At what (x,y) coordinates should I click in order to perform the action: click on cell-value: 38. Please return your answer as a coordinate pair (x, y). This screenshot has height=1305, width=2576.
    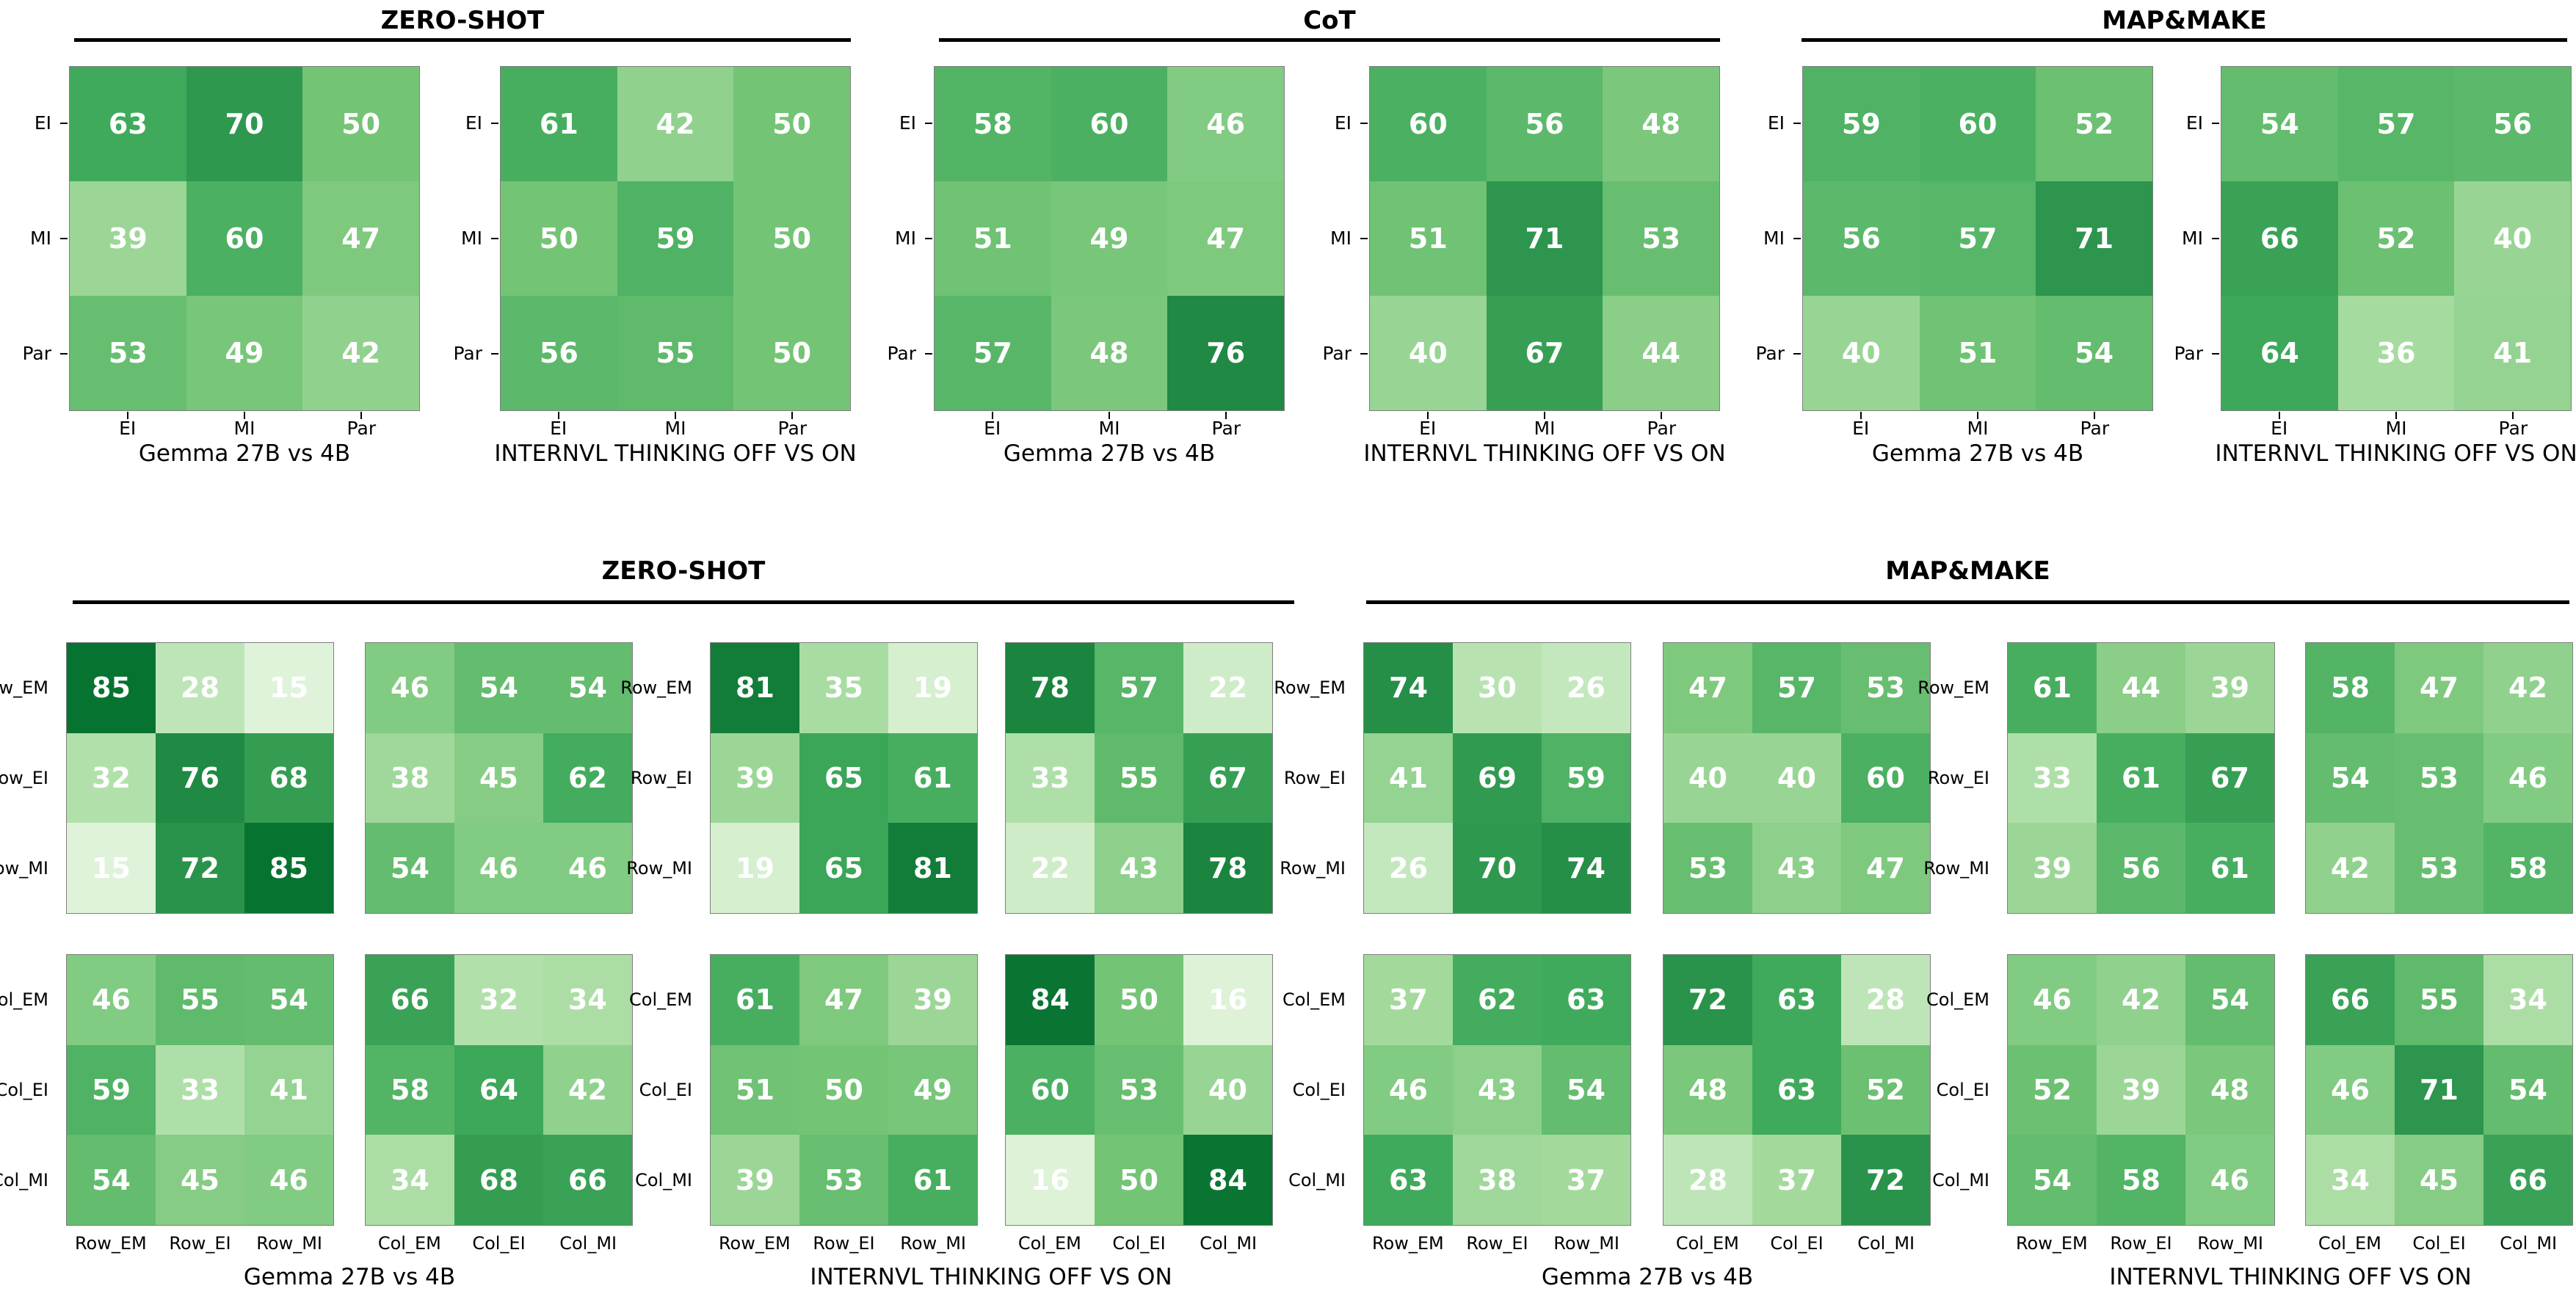
    Looking at the image, I should click on (1498, 1179).